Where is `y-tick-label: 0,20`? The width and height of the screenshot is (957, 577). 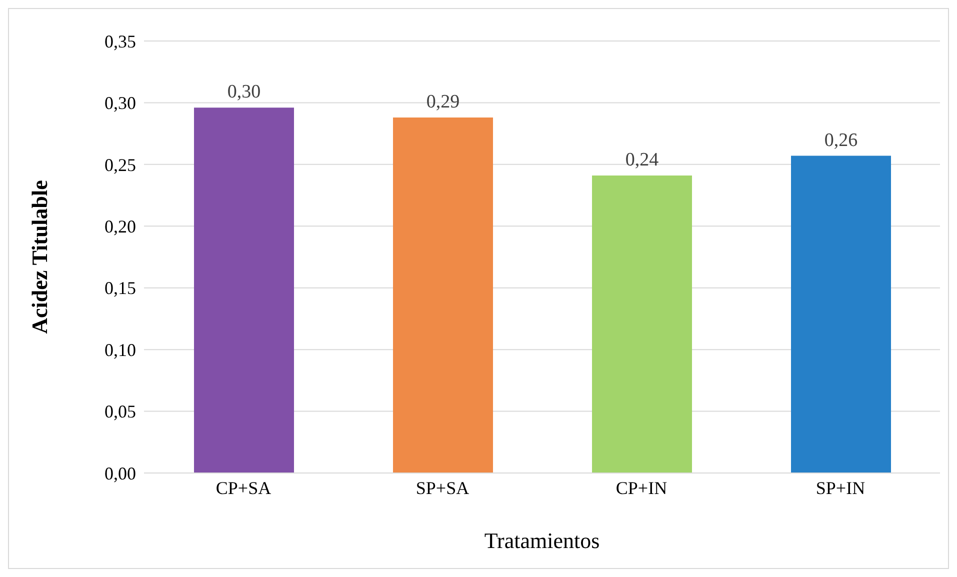
y-tick-label: 0,20 is located at coordinates (120, 226).